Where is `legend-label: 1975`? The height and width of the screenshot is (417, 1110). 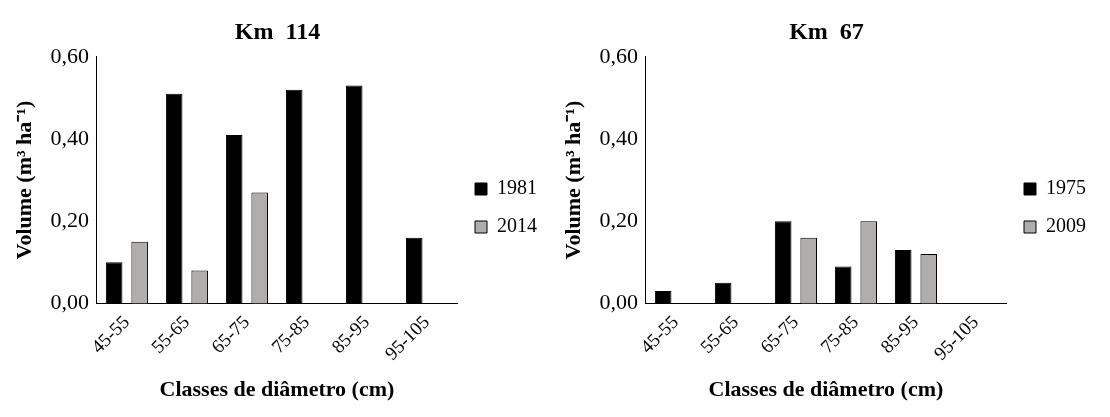
legend-label: 1975 is located at coordinates (1066, 187).